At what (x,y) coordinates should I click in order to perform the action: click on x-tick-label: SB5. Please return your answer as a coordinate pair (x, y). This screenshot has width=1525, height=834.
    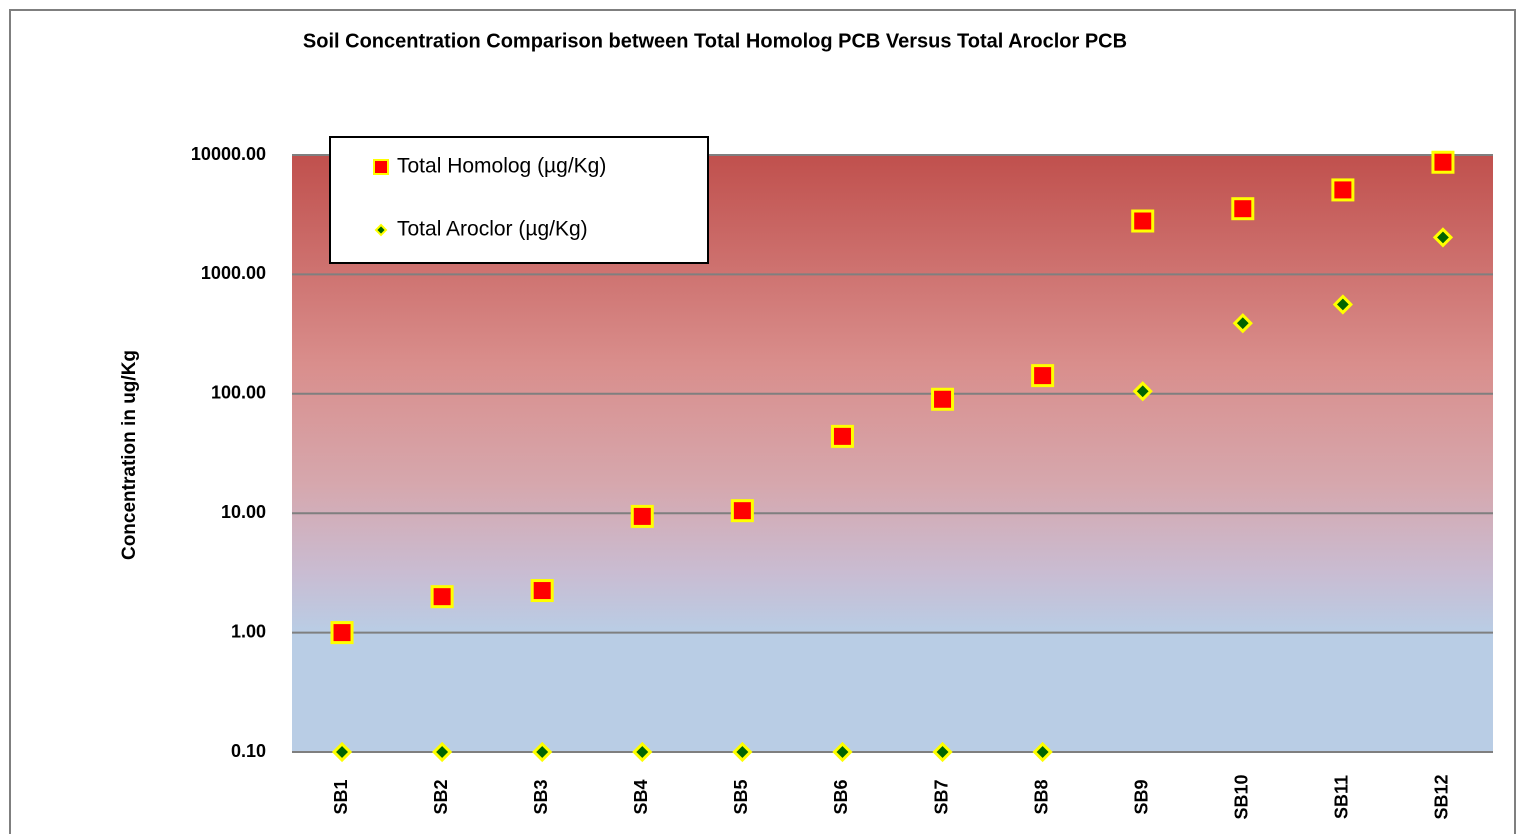
    Looking at the image, I should click on (741, 796).